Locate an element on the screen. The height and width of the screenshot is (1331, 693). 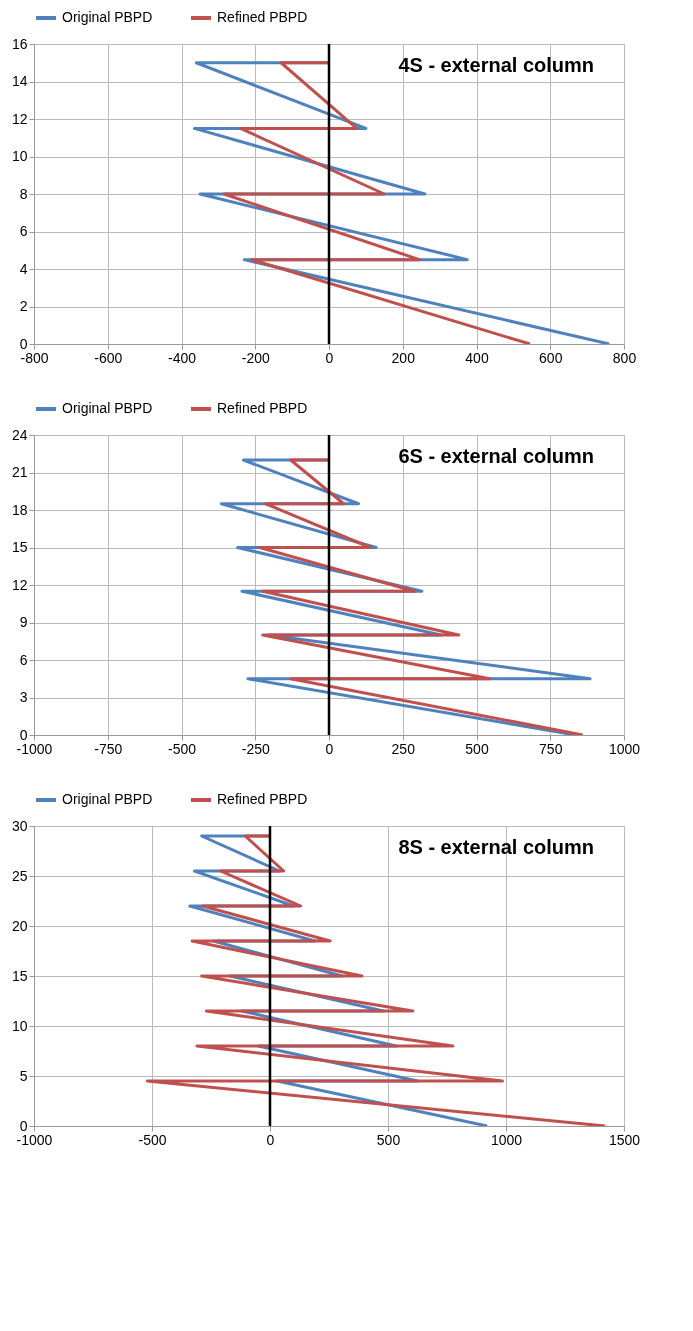
x-tick-label: 800 is located at coordinates (624, 357).